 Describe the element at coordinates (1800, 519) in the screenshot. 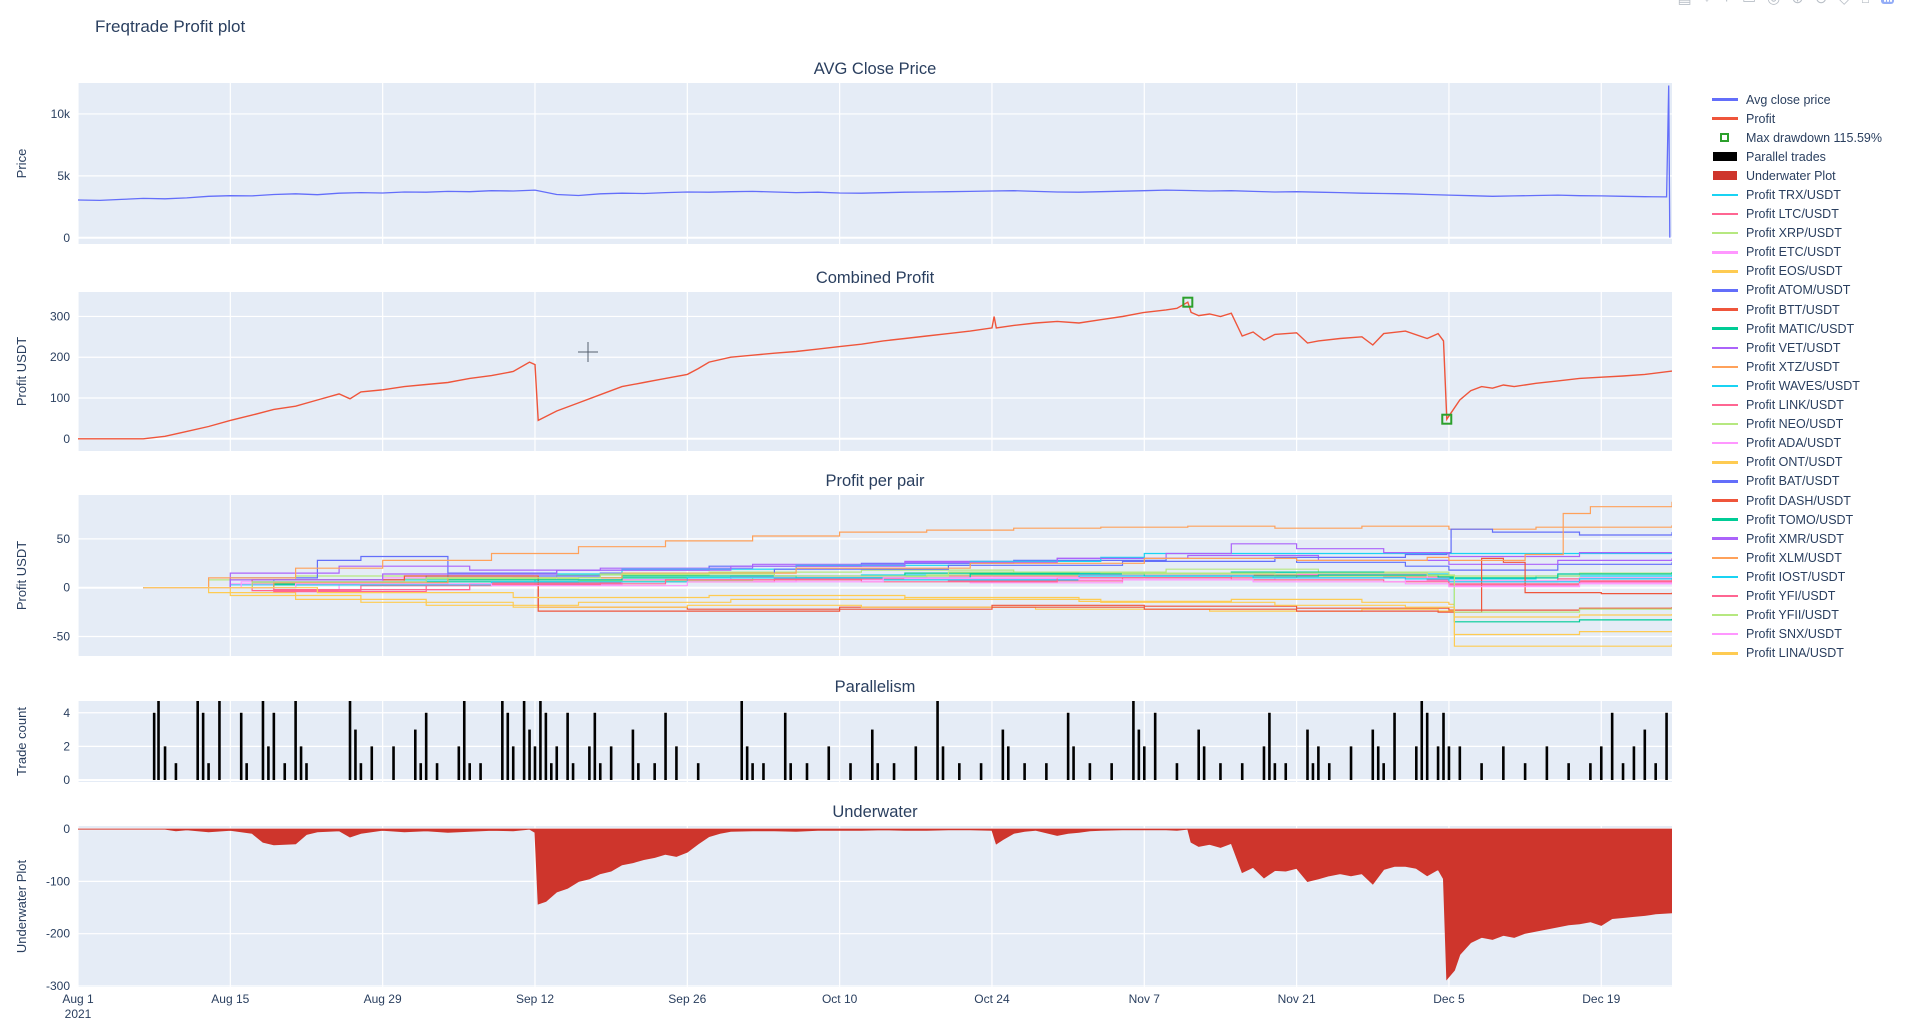

I see `legend-label: Profit TOMO/USDT` at that location.